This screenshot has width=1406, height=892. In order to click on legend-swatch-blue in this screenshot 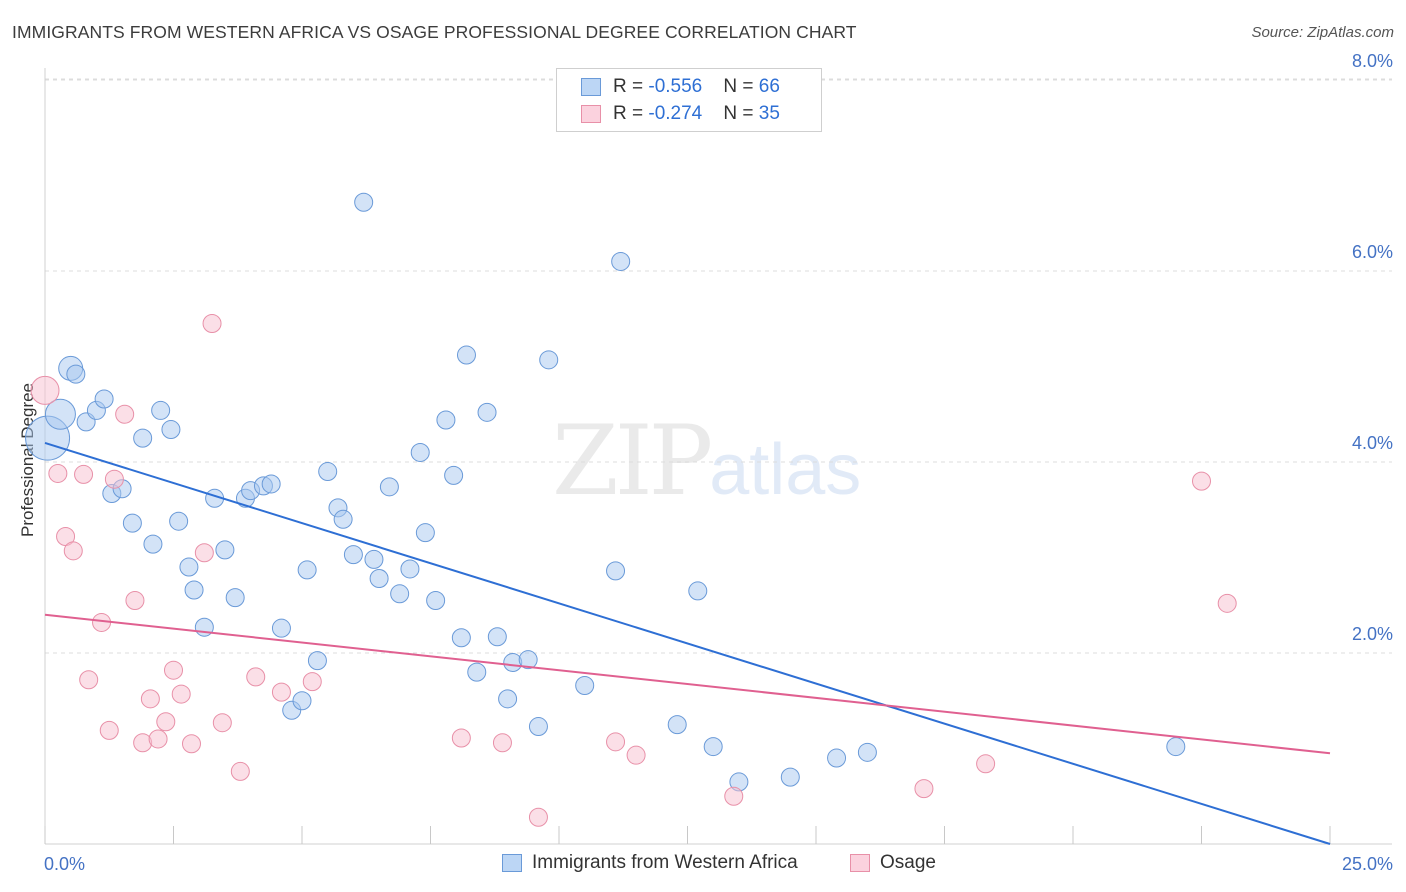, I will do `click(591, 87)`.